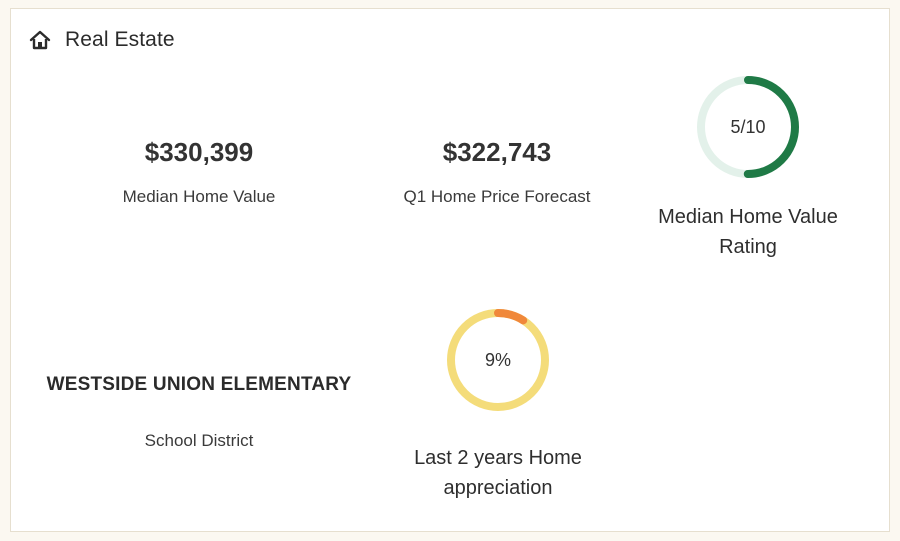  Describe the element at coordinates (497, 152) in the screenshot. I see `q1-forecast-value: $322,743` at that location.